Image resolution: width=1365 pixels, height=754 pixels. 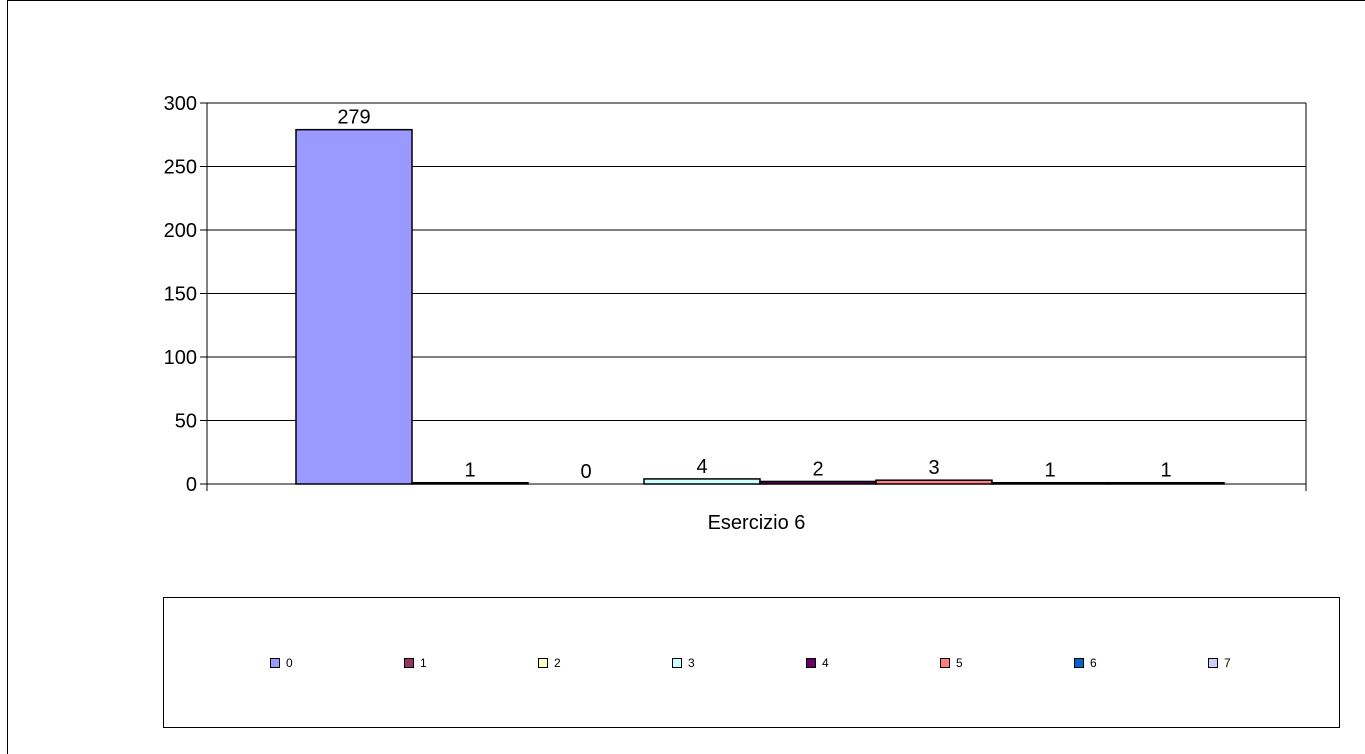 I want to click on legend-label: 1, so click(x=423, y=663).